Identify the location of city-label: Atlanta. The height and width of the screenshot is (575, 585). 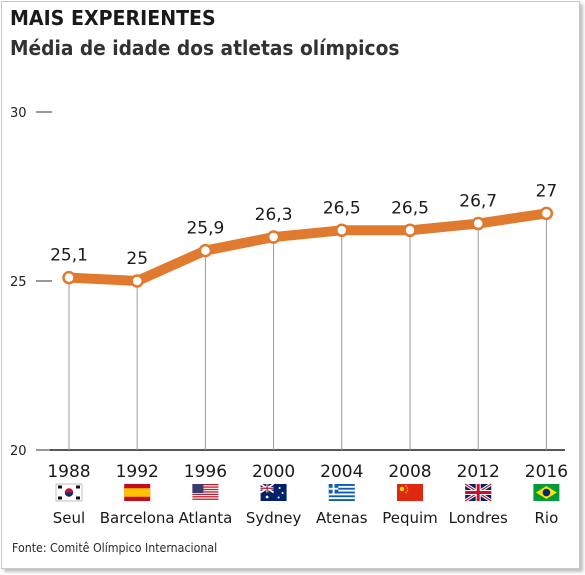
(205, 518).